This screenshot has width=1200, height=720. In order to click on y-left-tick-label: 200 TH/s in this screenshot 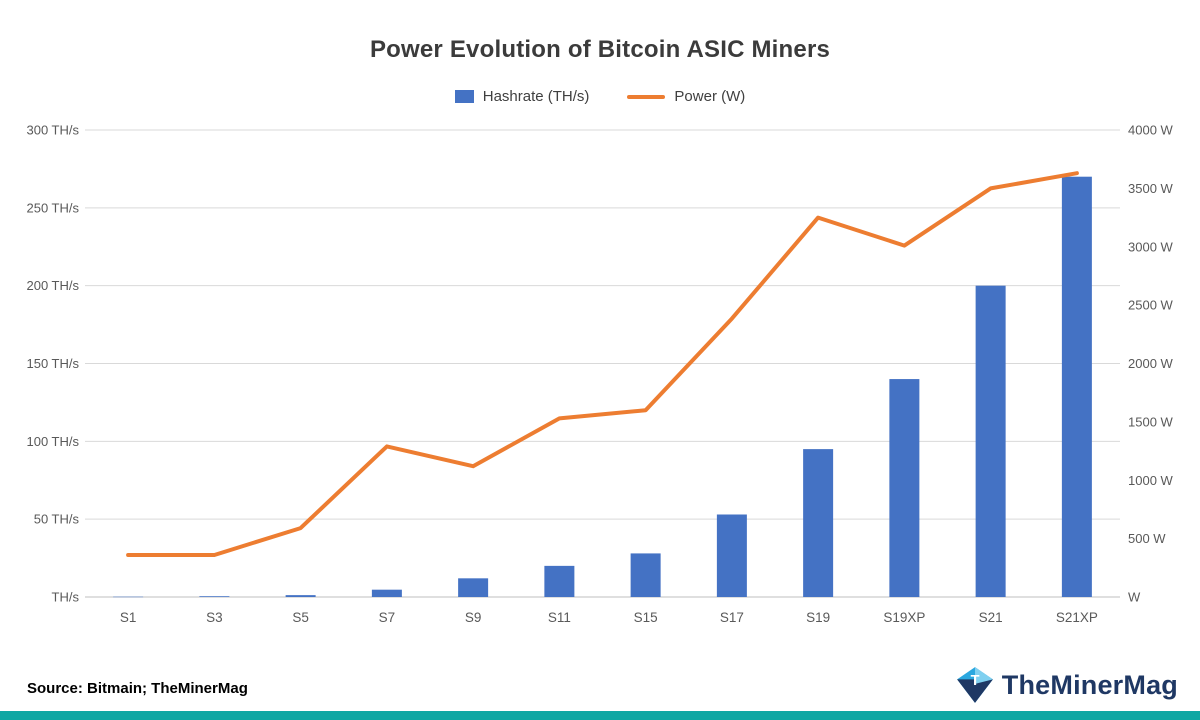, I will do `click(52, 285)`.